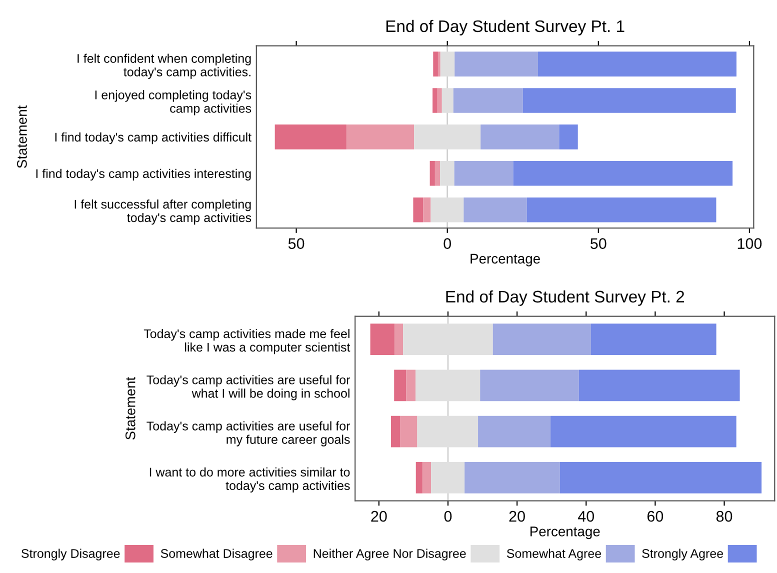 The height and width of the screenshot is (573, 777). What do you see at coordinates (655, 516) in the screenshot?
I see `x-tick-label: 60` at bounding box center [655, 516].